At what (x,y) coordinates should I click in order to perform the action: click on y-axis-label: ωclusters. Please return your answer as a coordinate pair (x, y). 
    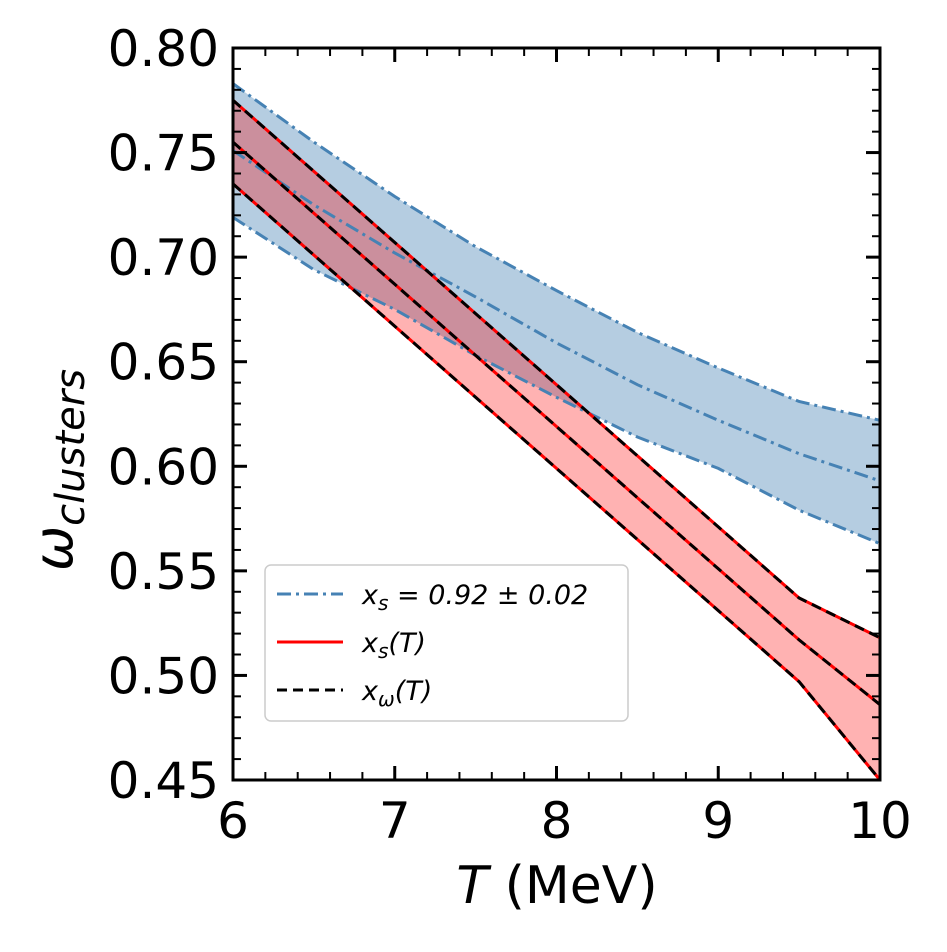
    Looking at the image, I should click on (58, 470).